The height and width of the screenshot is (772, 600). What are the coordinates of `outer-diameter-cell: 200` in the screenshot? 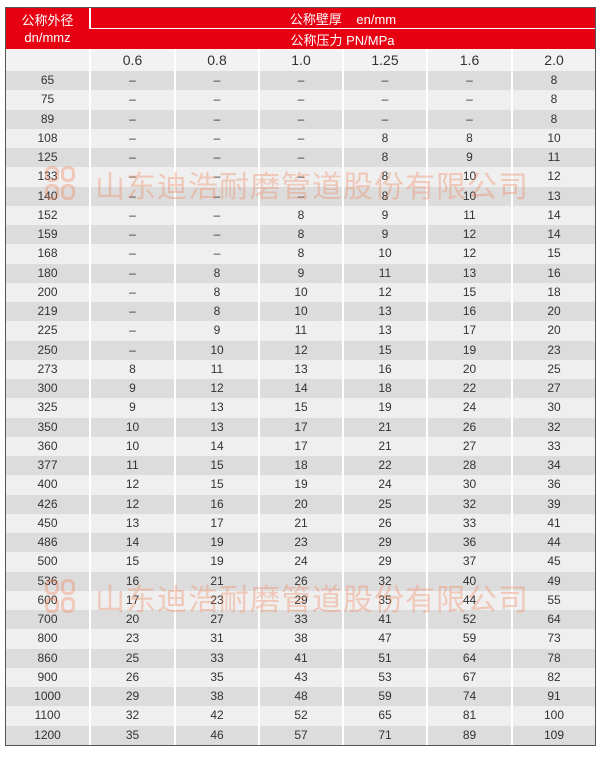 It's located at (48, 292).